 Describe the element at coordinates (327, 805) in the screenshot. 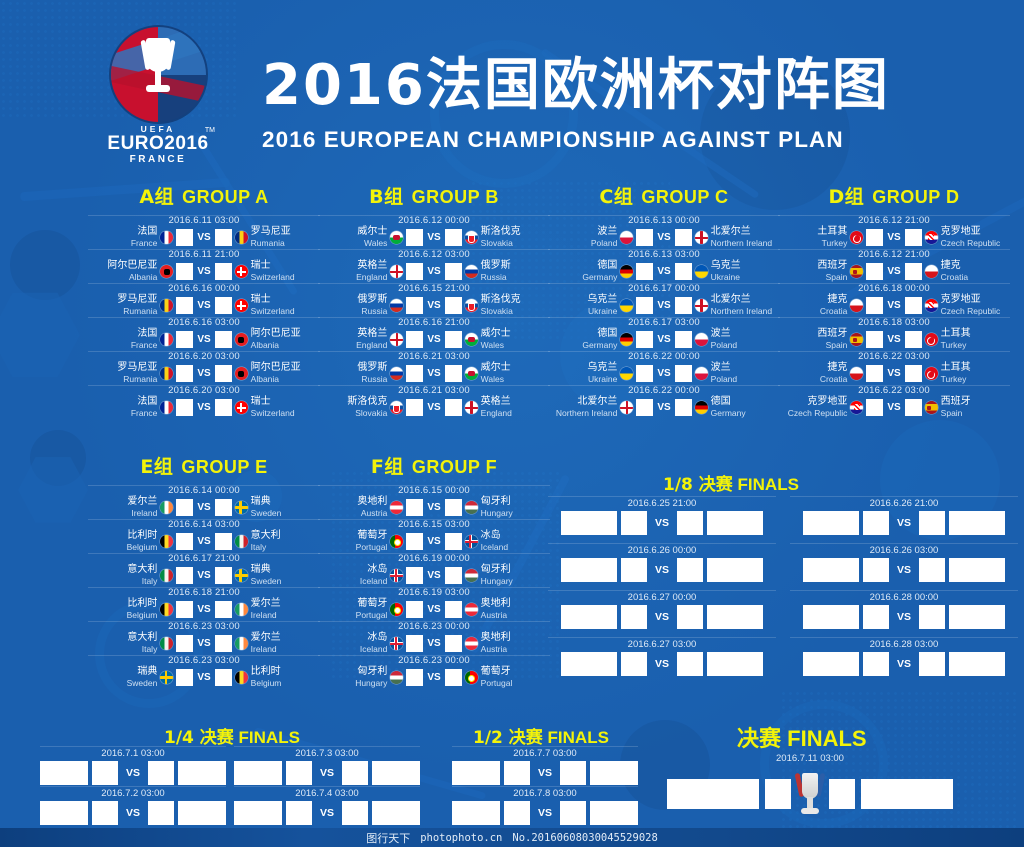

I see `quarter-final-match-right-2: 2016.7.4 03:00 VS` at that location.